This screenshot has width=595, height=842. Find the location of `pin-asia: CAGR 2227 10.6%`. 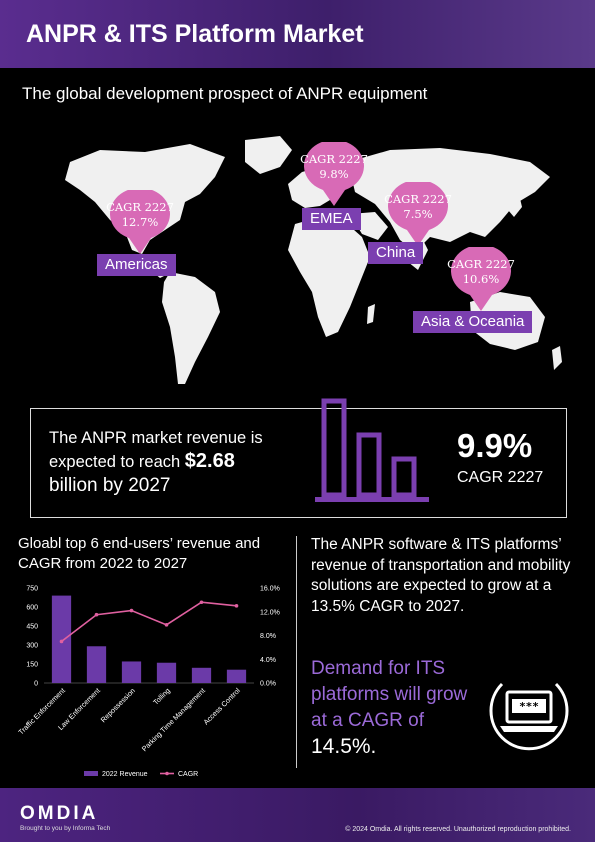

pin-asia: CAGR 2227 10.6% is located at coordinates (481, 280).